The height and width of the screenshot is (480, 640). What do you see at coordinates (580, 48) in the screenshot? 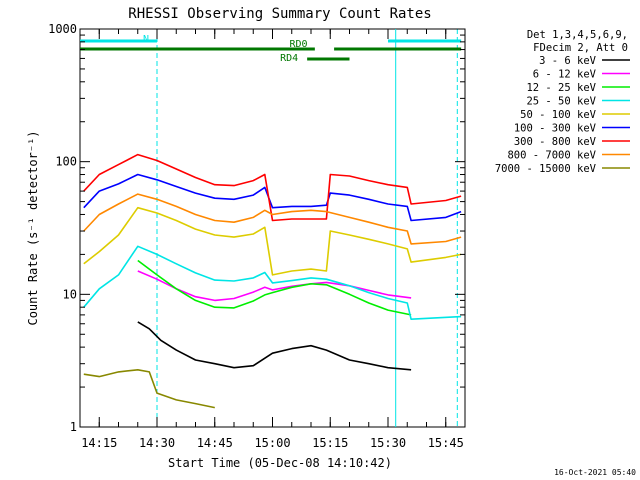
I see `legend-header-1: FDecim 2, Att 0` at bounding box center [580, 48].